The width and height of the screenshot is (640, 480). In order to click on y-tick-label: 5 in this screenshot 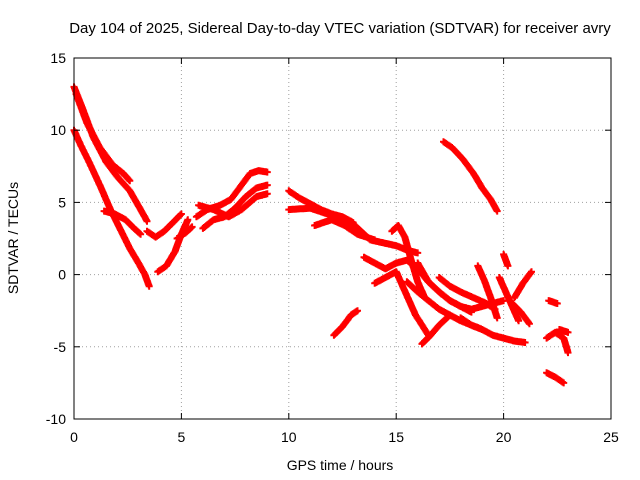, I will do `click(62, 202)`.